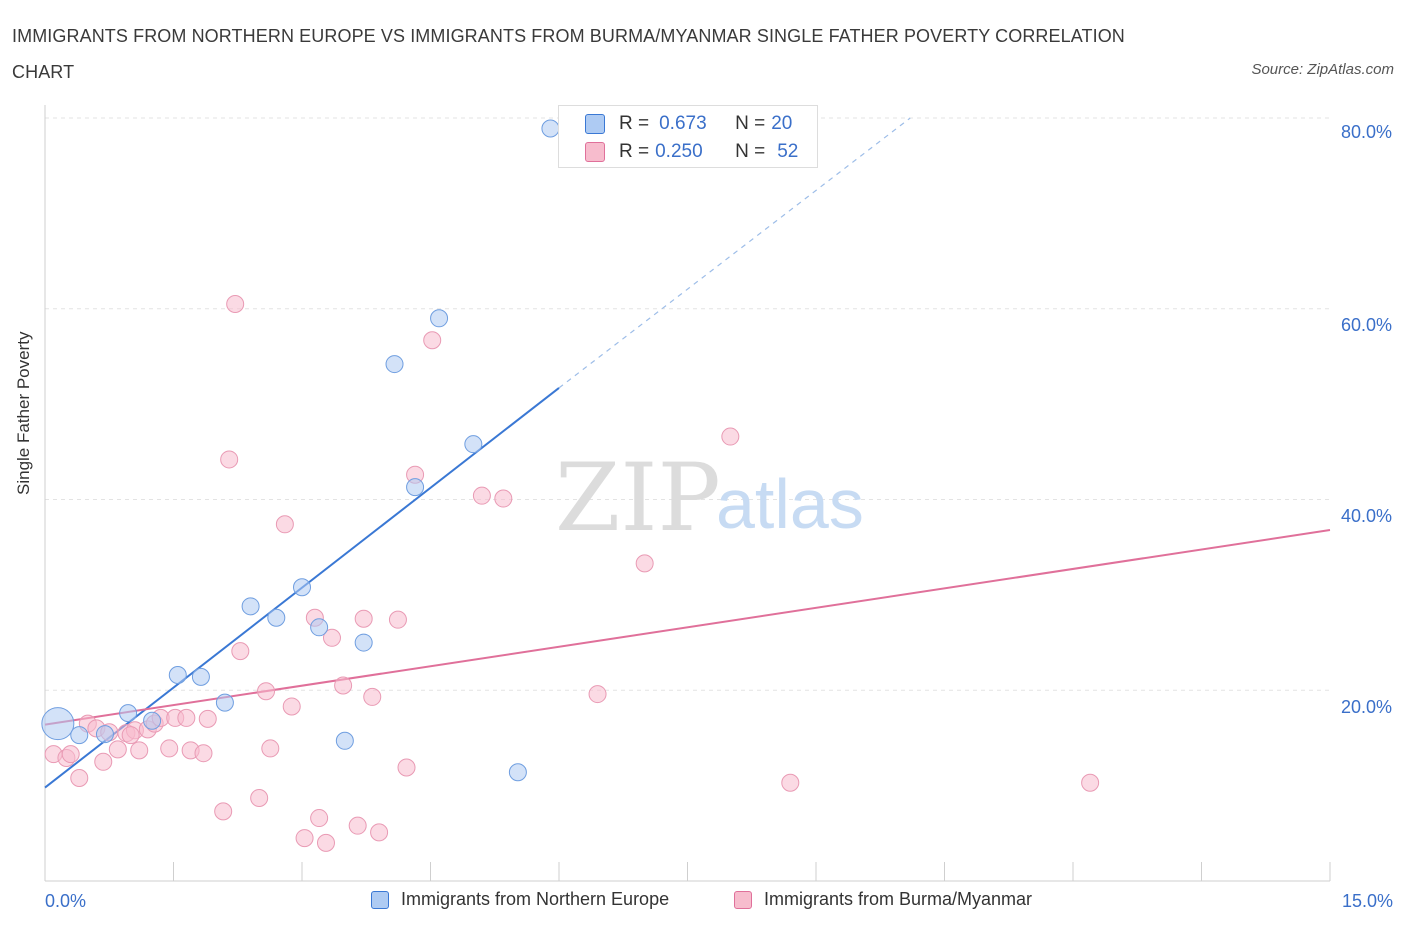 The image size is (1406, 930). I want to click on stats-row-northern-europe: R = 0.673 N = 20, so click(688, 124).